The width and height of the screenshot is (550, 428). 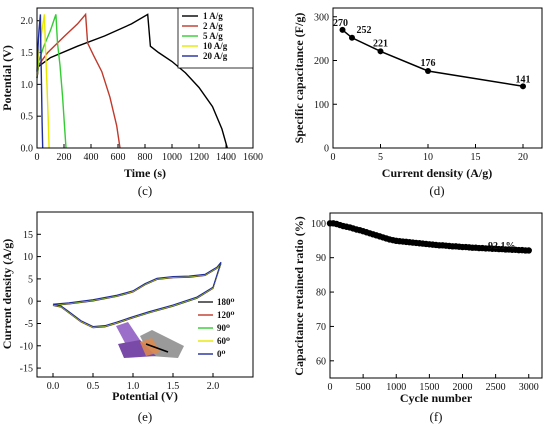 What do you see at coordinates (213, 26) in the screenshot?
I see `legend-label-c-1: 2 A/g` at bounding box center [213, 26].